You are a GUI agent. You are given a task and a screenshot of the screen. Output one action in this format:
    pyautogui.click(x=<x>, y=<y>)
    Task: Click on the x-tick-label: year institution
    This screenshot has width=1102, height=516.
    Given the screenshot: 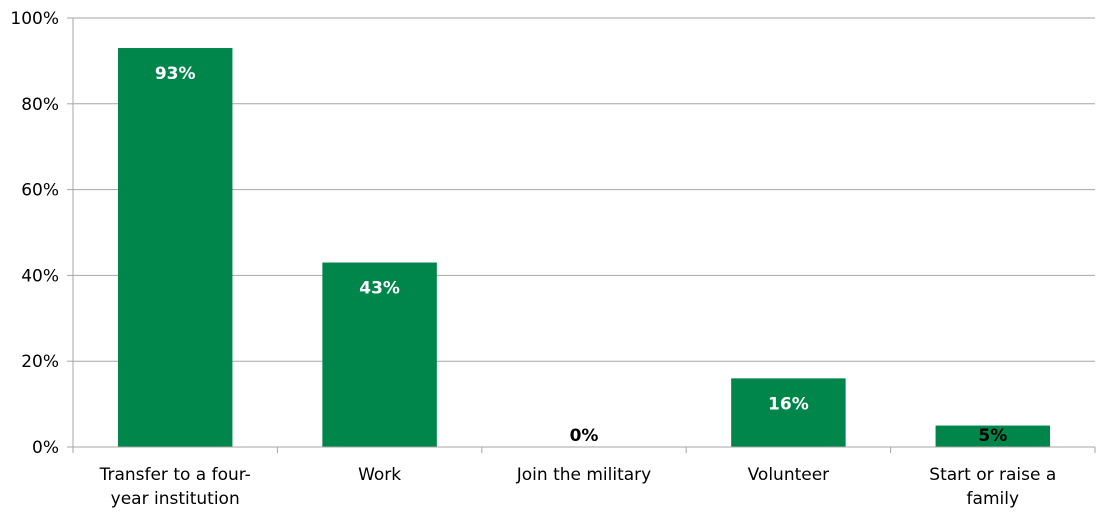 What is the action you would take?
    pyautogui.click(x=175, y=499)
    